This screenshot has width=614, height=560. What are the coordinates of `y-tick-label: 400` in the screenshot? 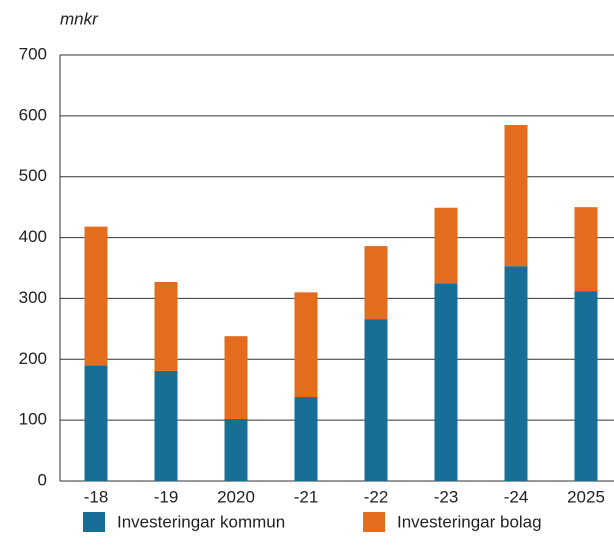 It's located at (33, 236).